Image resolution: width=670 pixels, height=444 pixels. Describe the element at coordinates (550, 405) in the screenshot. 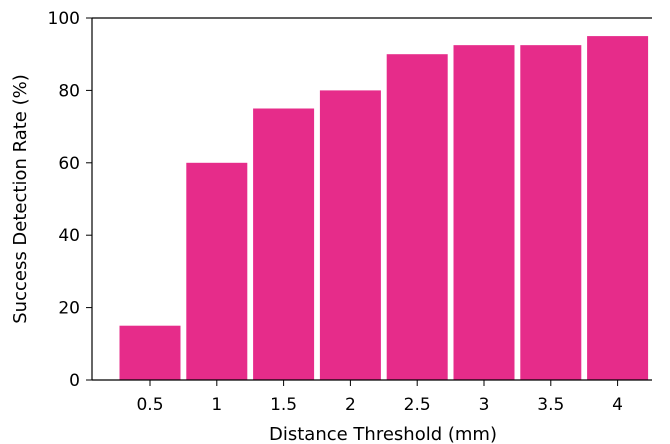

I see `x-tick-label: 3.5` at that location.